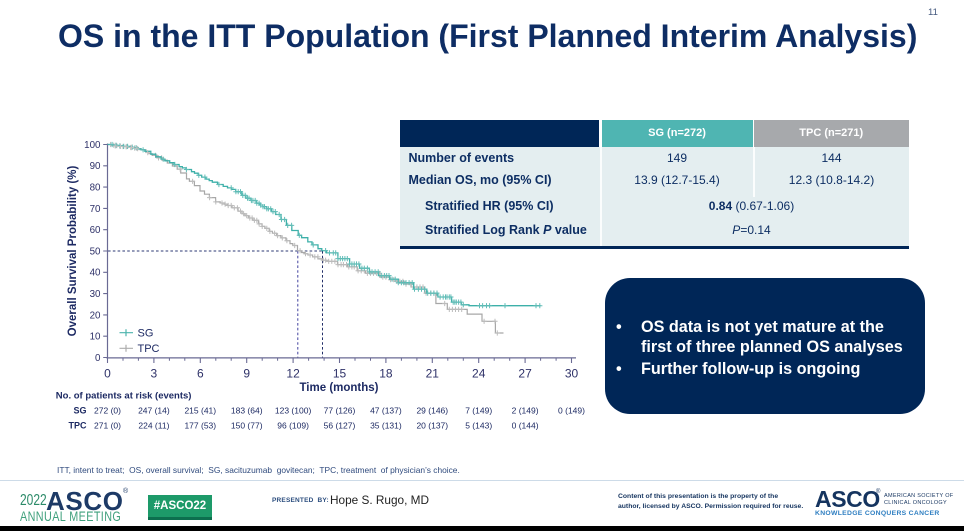  What do you see at coordinates (107, 426) in the screenshot?
I see `svg-text: 271 (0)` at bounding box center [107, 426].